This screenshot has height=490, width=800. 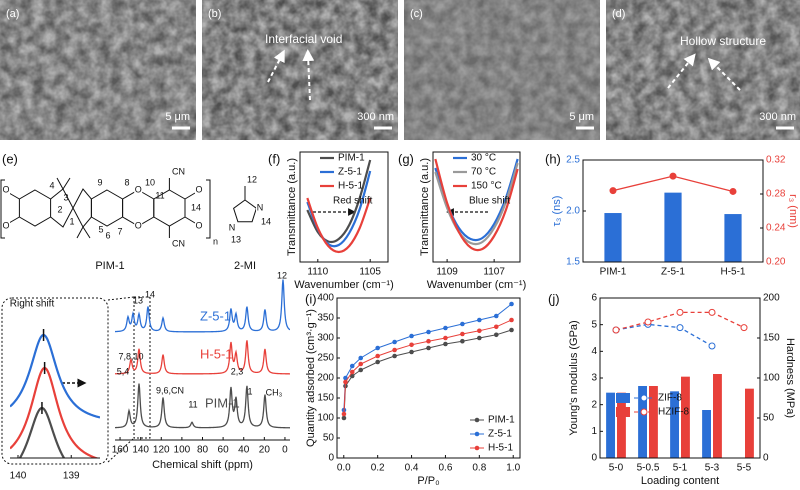 I want to click on atom-number: 2, so click(x=59, y=209).